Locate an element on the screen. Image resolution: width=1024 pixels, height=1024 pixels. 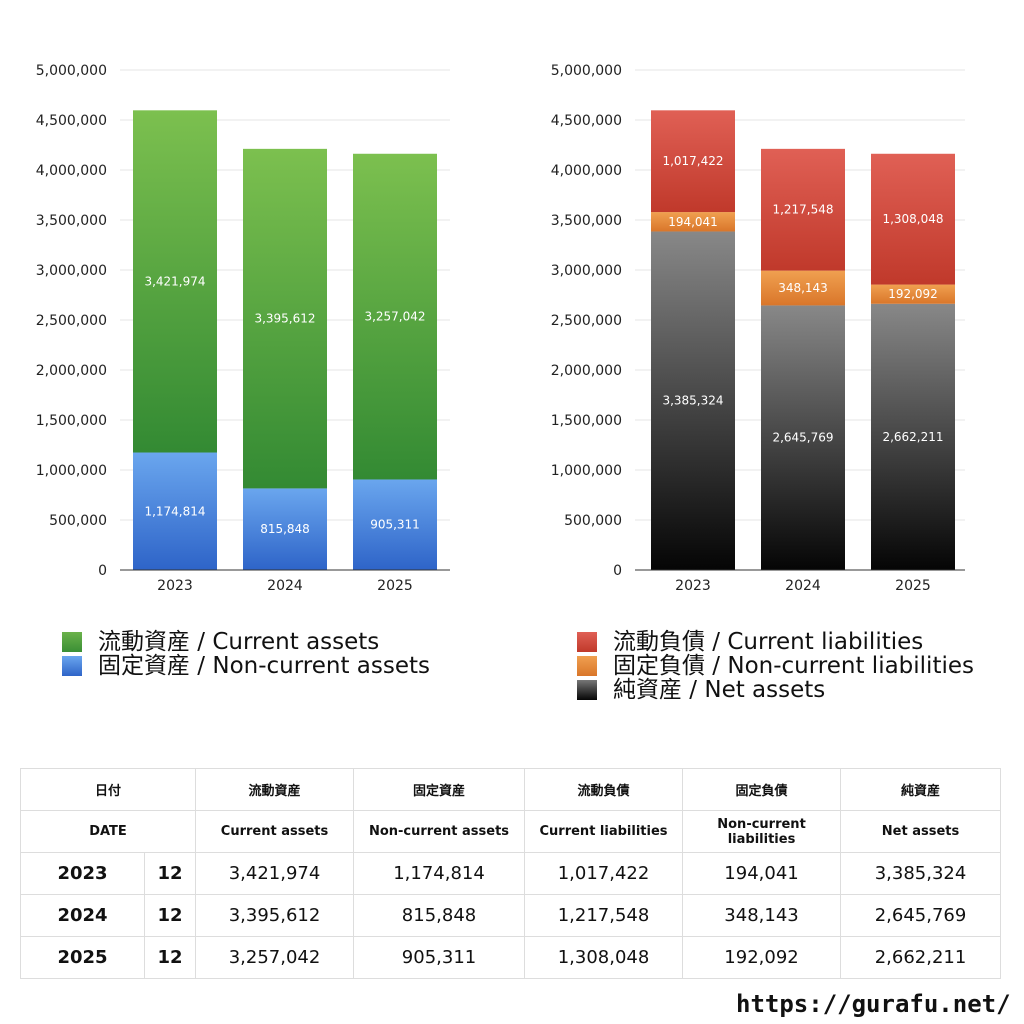
legend-label: 純資産 / Net assets is located at coordinates (719, 690).